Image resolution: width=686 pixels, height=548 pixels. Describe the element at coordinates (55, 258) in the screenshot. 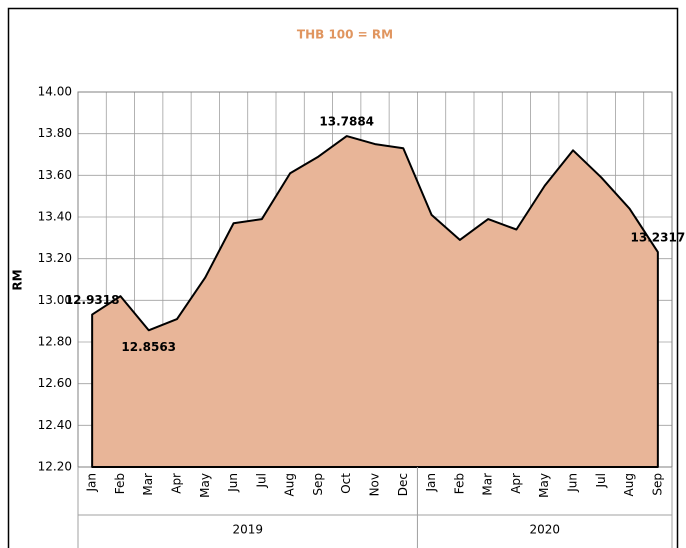

I see `y-tick-label: 13.20` at that location.